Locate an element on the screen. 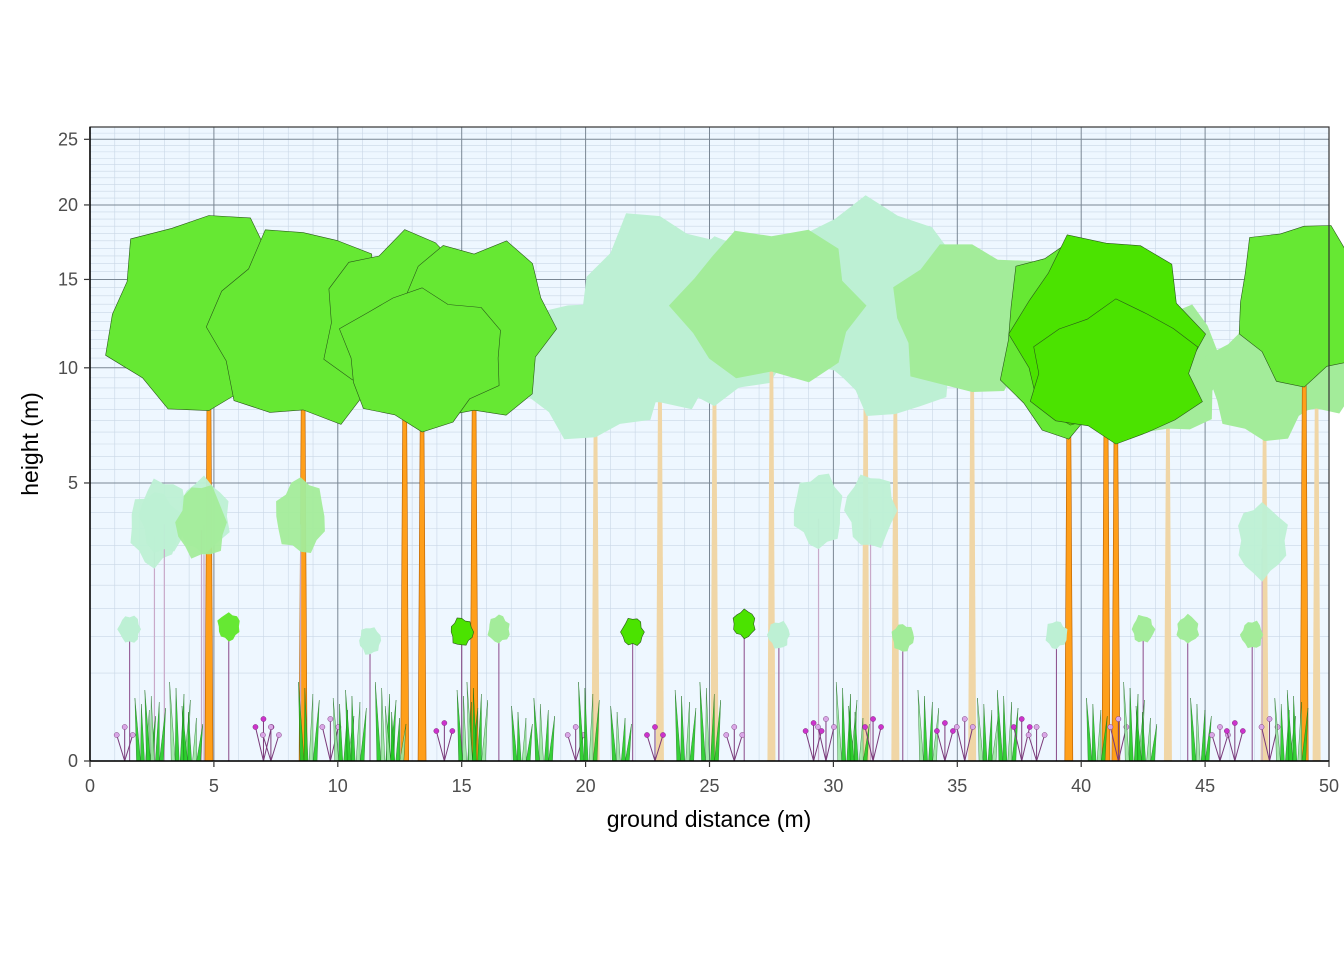 The image size is (1344, 960). x-tick-label: 25 is located at coordinates (709, 786).